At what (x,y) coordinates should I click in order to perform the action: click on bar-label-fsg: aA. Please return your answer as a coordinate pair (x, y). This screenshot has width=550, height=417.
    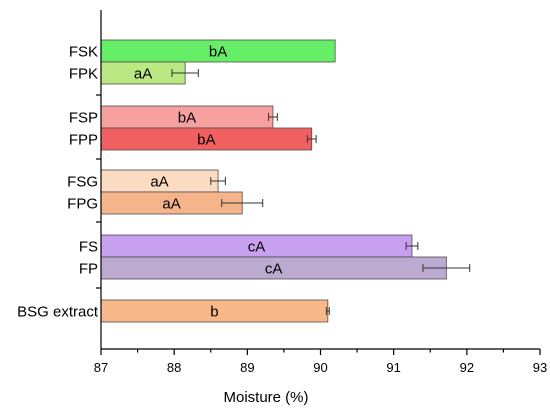
    Looking at the image, I should click on (159, 182).